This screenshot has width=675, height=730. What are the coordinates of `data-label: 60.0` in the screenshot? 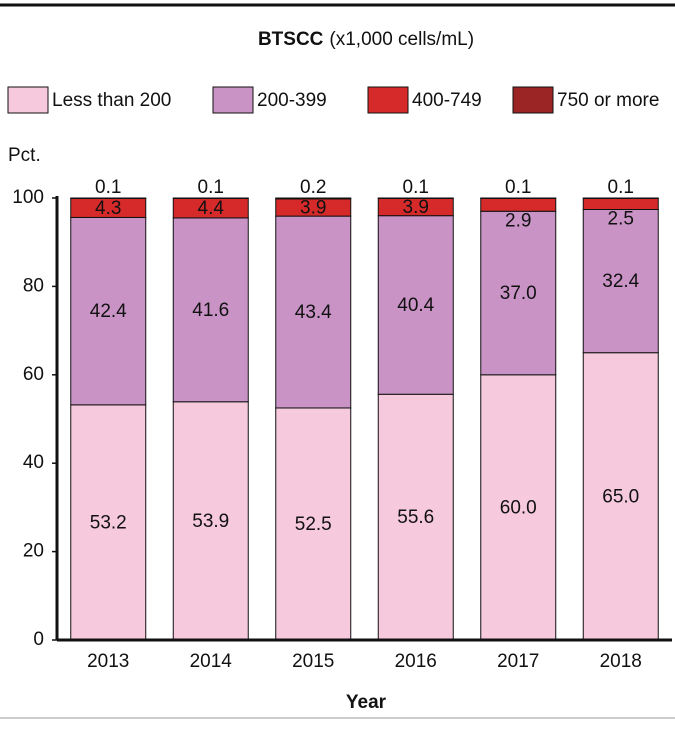 It's located at (518, 507).